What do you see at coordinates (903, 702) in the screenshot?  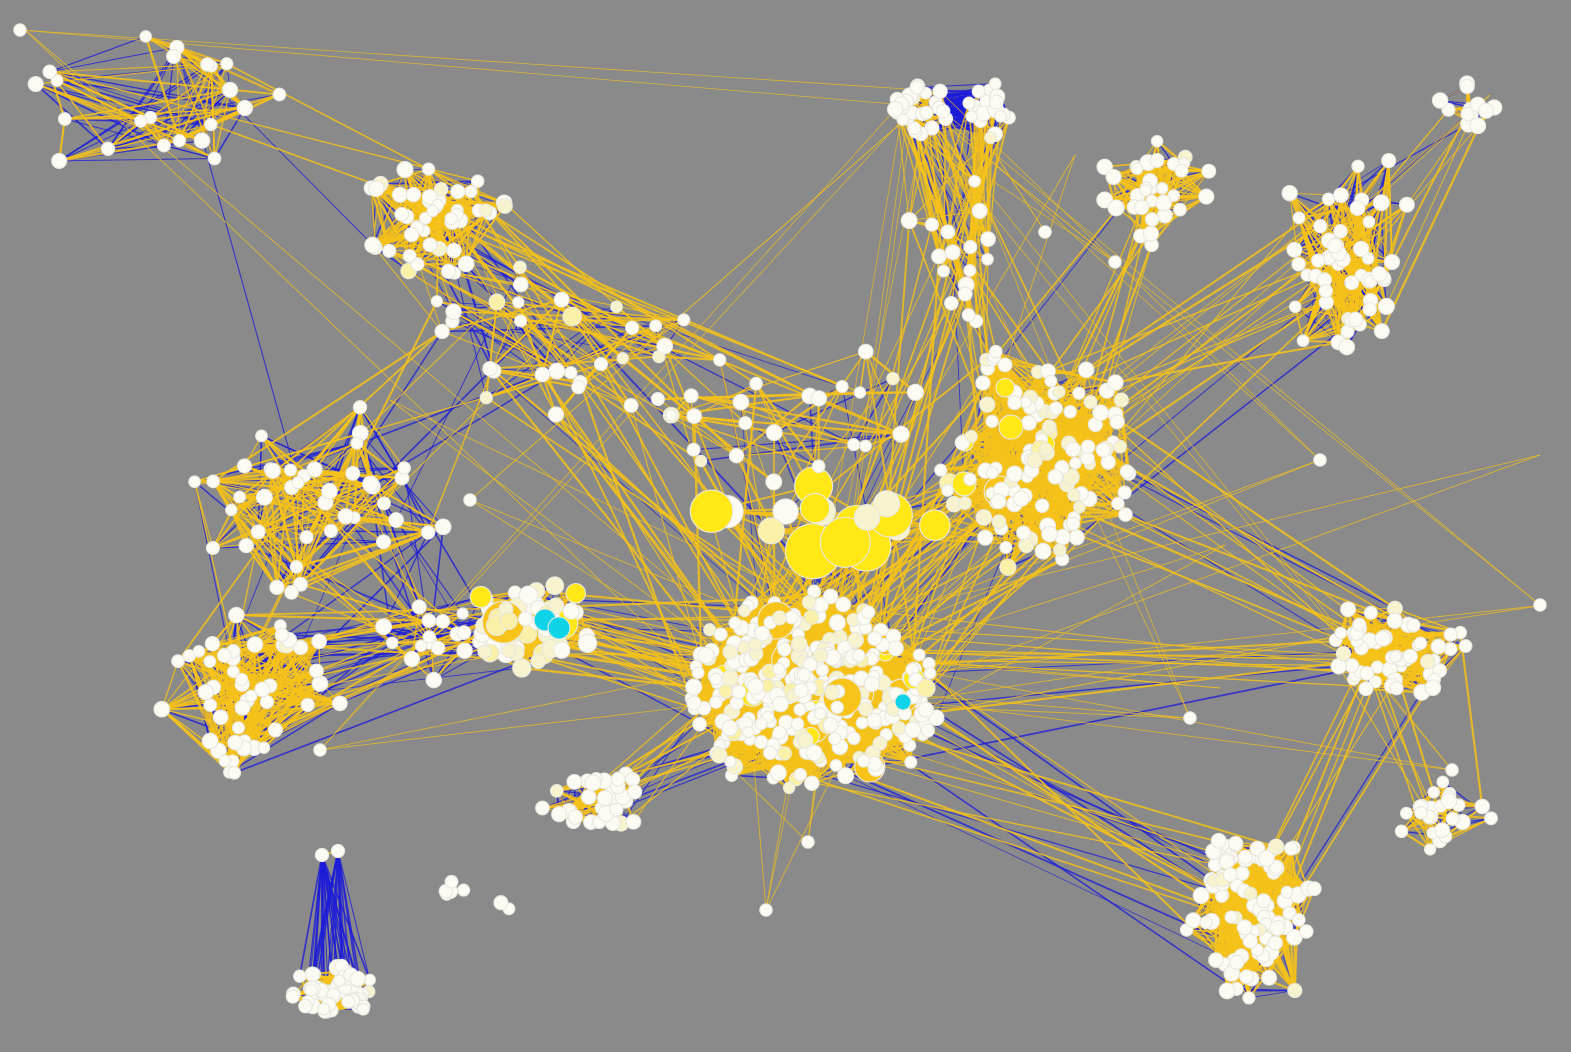 I see `graph-node-highlighted` at bounding box center [903, 702].